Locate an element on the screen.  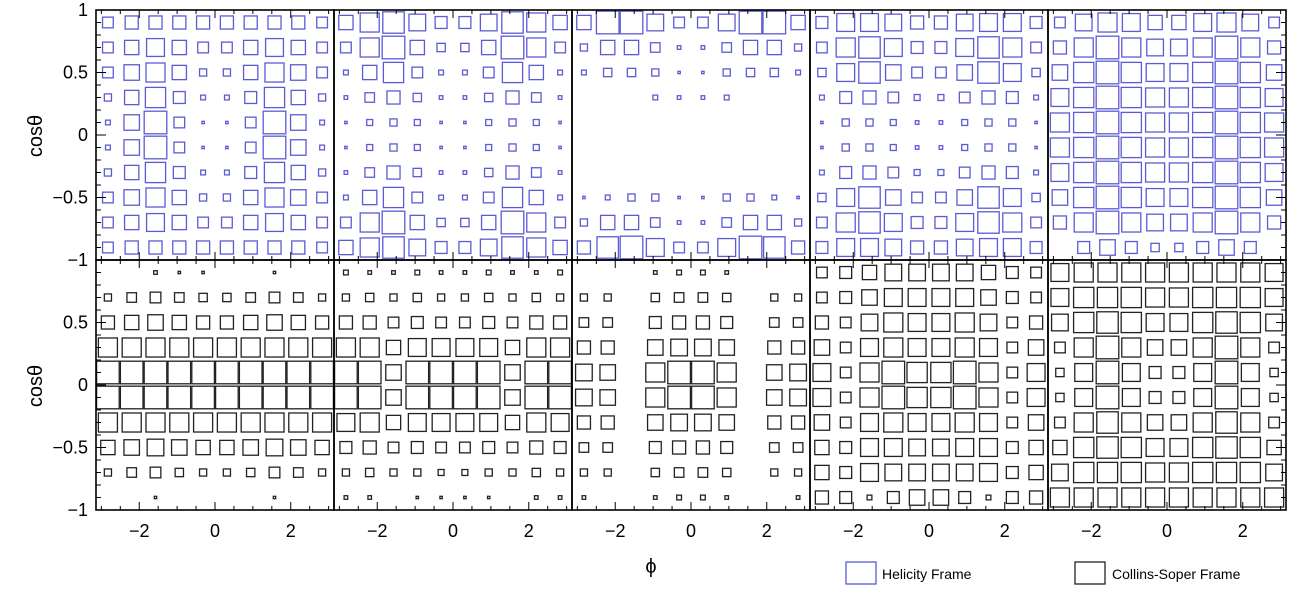
x-tick-label: 0 is located at coordinates (929, 531).